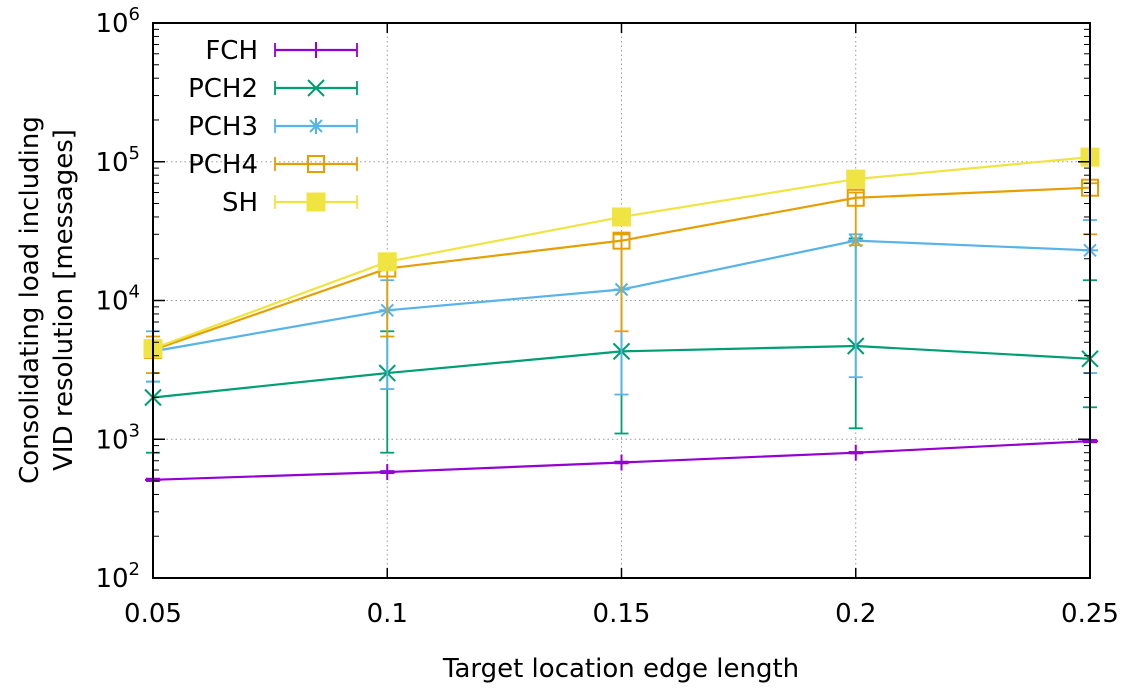 The width and height of the screenshot is (1138, 693). I want to click on x-tick-label: 0.15, so click(622, 614).